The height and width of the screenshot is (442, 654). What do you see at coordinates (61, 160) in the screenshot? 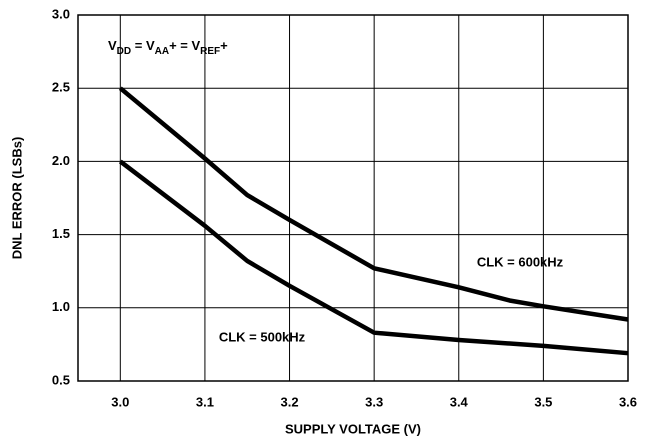
I see `y-tick-label: 2.0` at bounding box center [61, 160].